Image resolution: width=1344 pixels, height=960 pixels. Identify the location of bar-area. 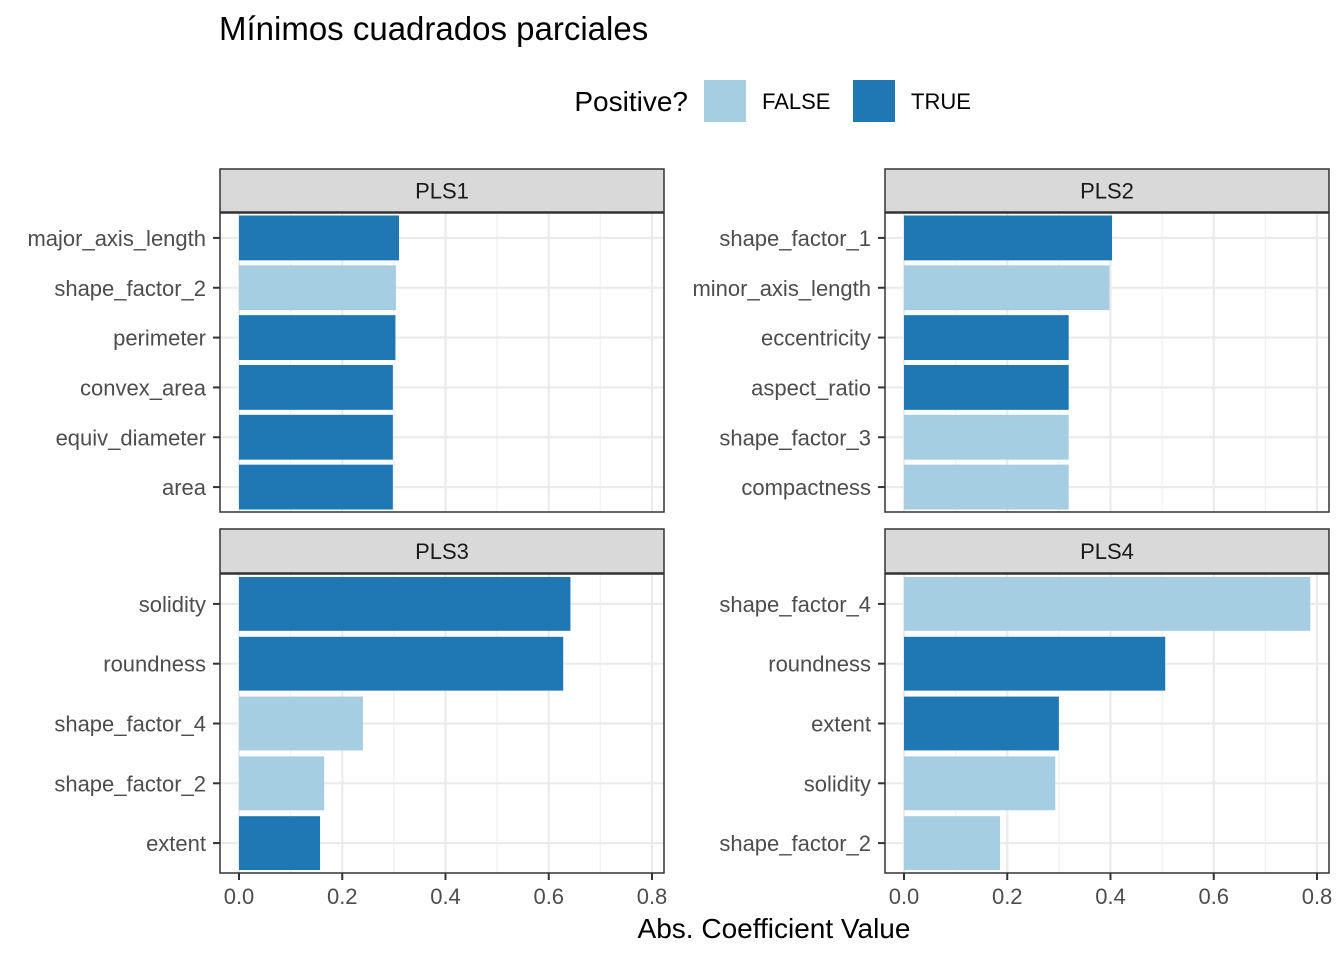
(316, 487).